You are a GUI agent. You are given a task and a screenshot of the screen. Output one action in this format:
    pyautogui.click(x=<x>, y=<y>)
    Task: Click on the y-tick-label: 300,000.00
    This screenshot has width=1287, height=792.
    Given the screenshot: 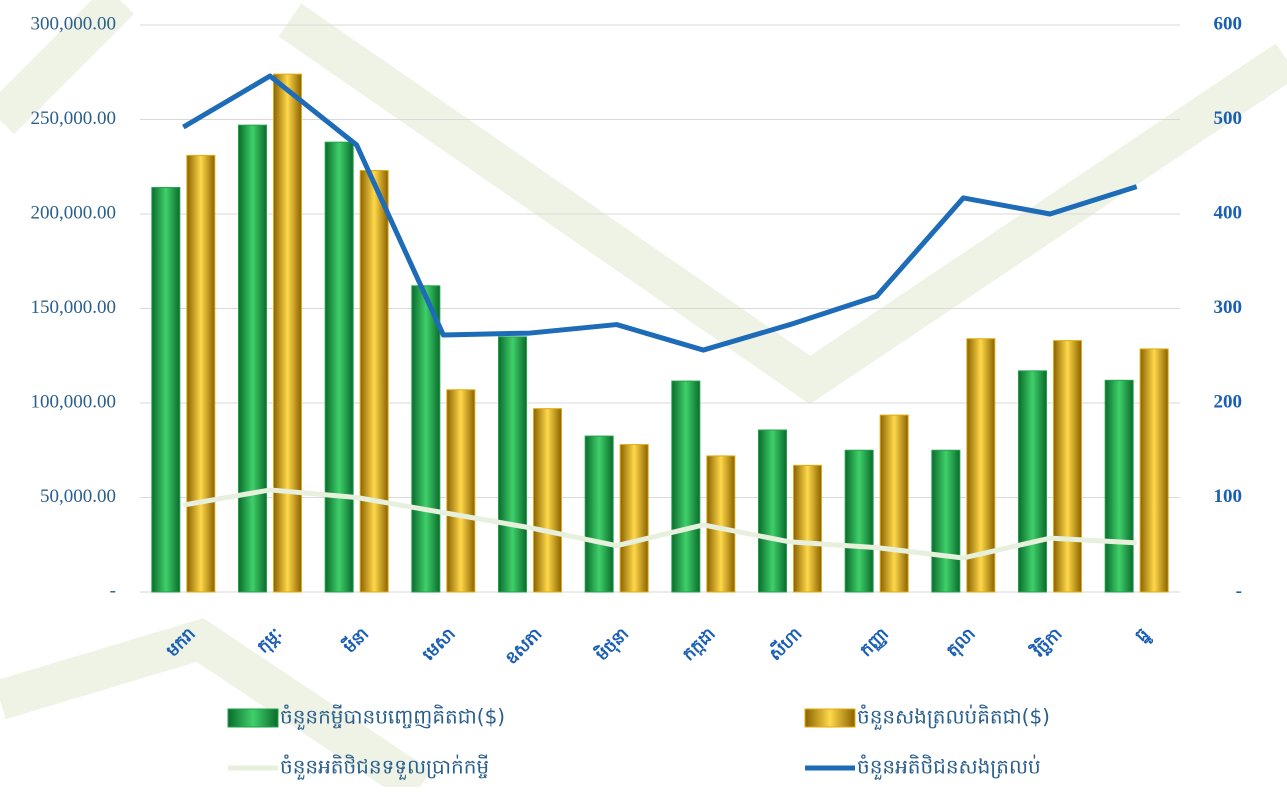 What is the action you would take?
    pyautogui.click(x=74, y=23)
    